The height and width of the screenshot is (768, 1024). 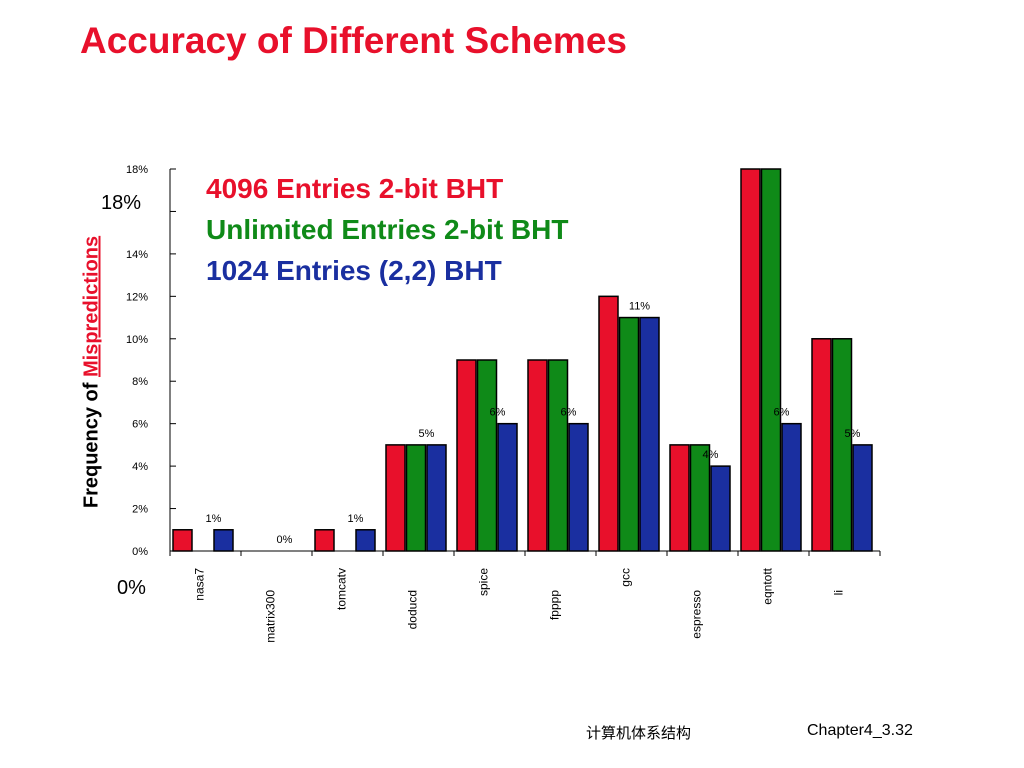 I want to click on y-tick-label: 8%, so click(x=140, y=382).